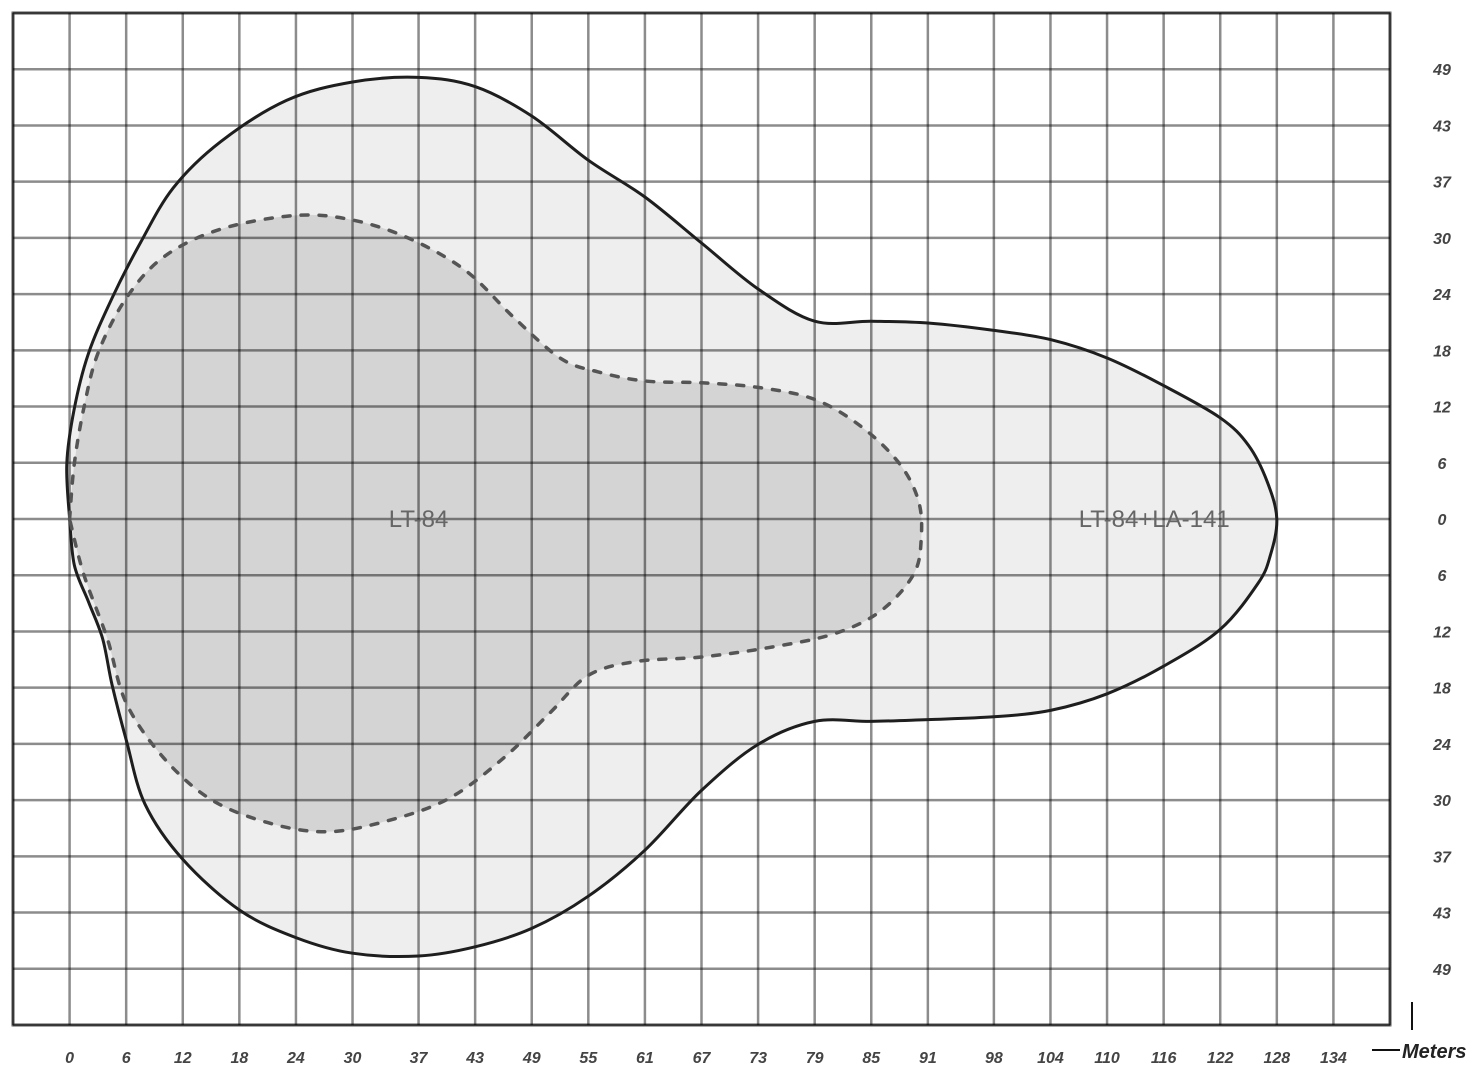 This screenshot has width=1483, height=1069. What do you see at coordinates (69, 1058) in the screenshot?
I see `x-tick-label: 0` at bounding box center [69, 1058].